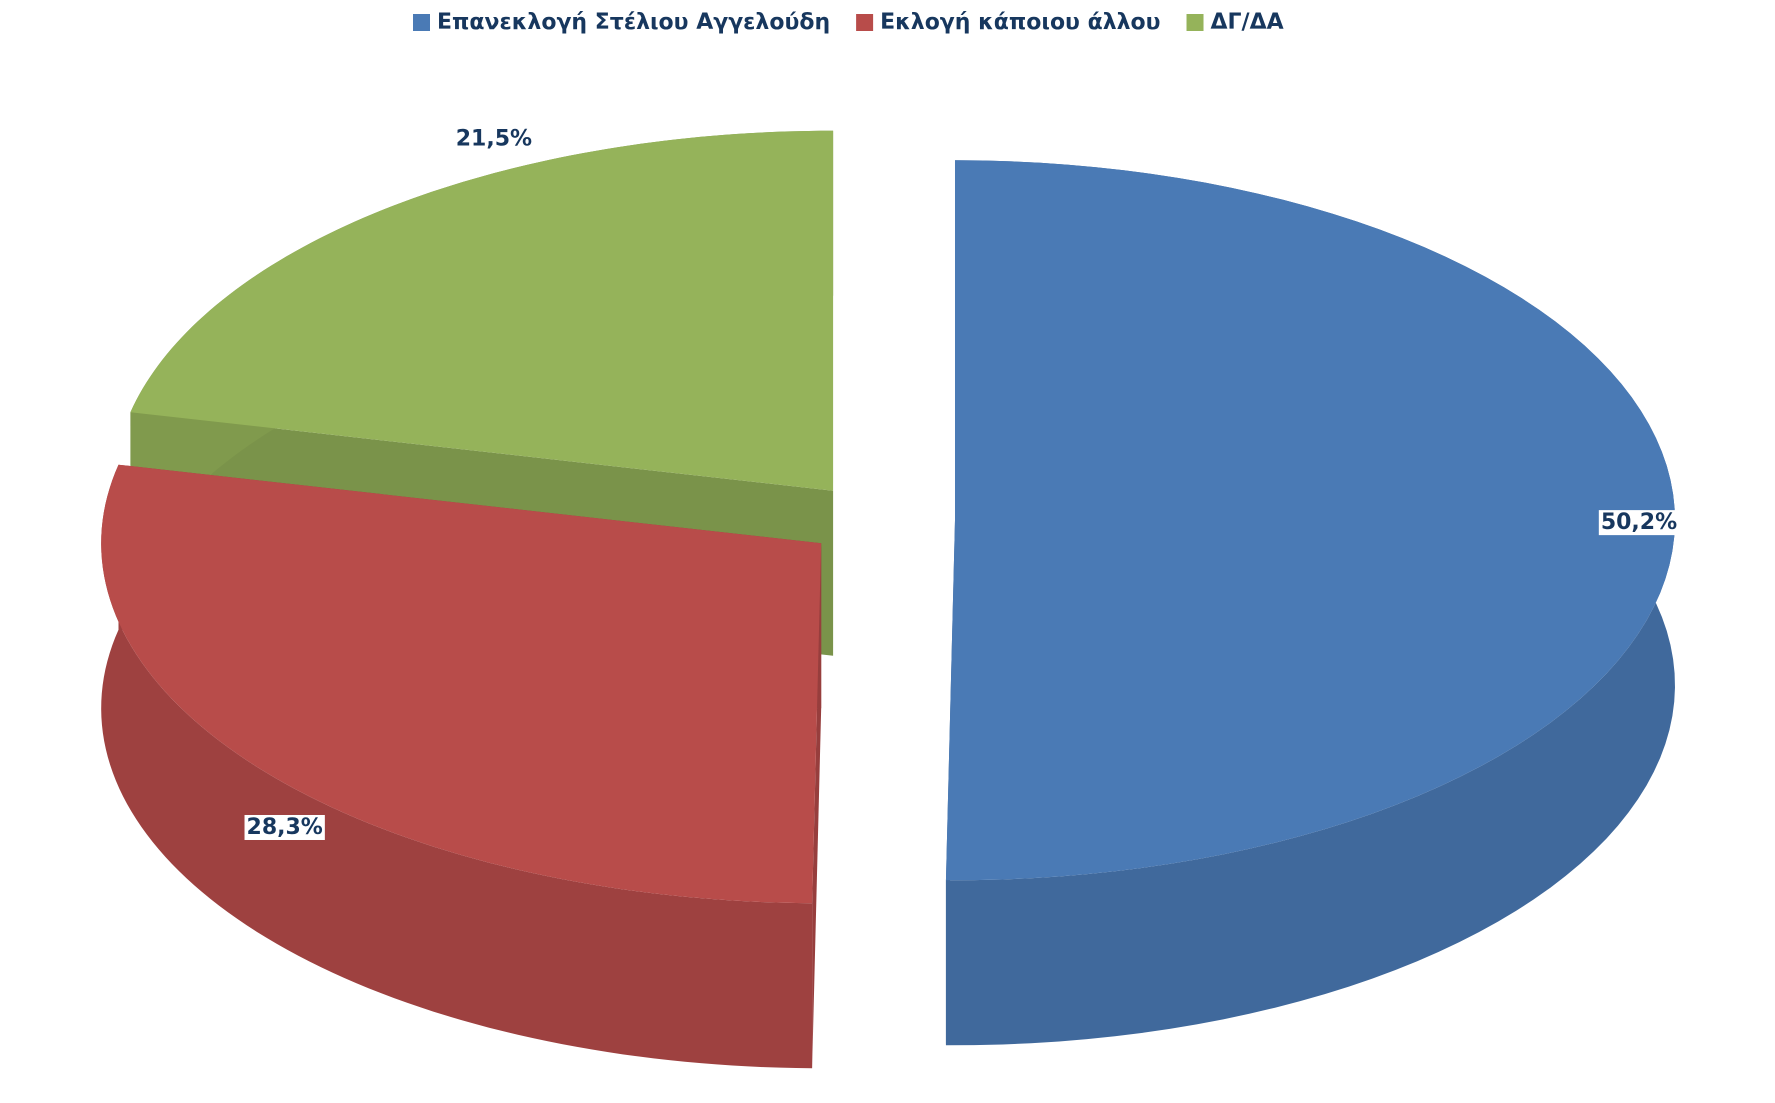 This screenshot has height=1103, width=1775. What do you see at coordinates (1020, 22) in the screenshot?
I see `legend-label: Εκλογή κάποιου άλλου` at bounding box center [1020, 22].